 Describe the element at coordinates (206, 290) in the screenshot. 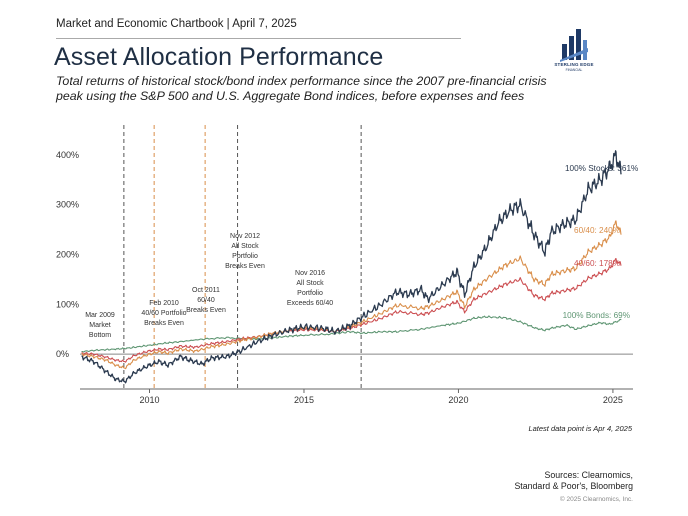

I see `event-annotation: Oct 2011` at that location.